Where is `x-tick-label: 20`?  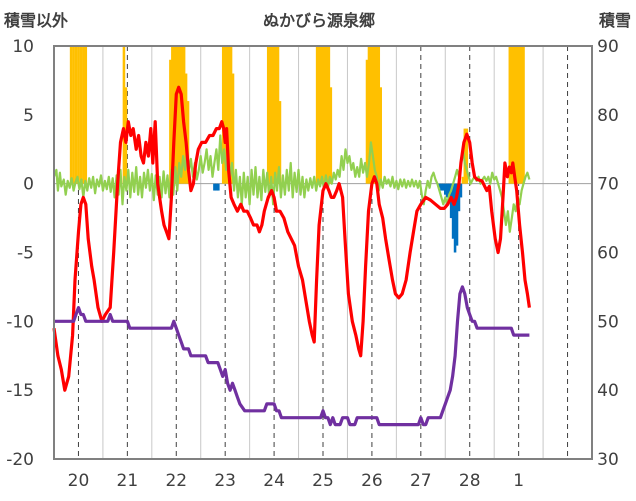 x-tick-label: 20 is located at coordinates (79, 481).